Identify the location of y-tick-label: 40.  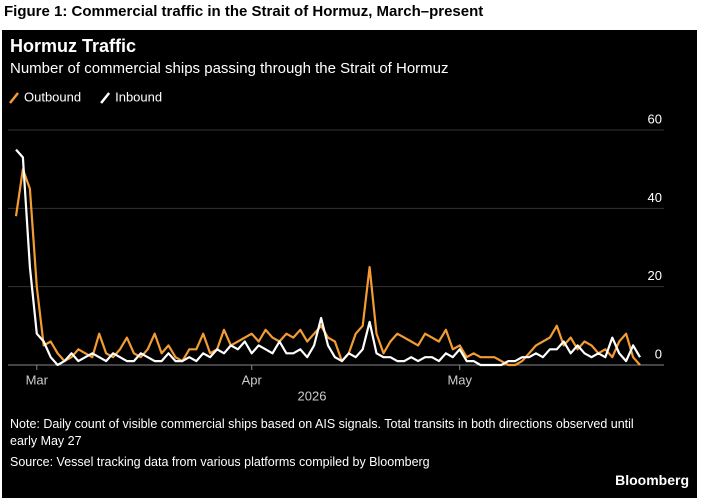
(655, 197).